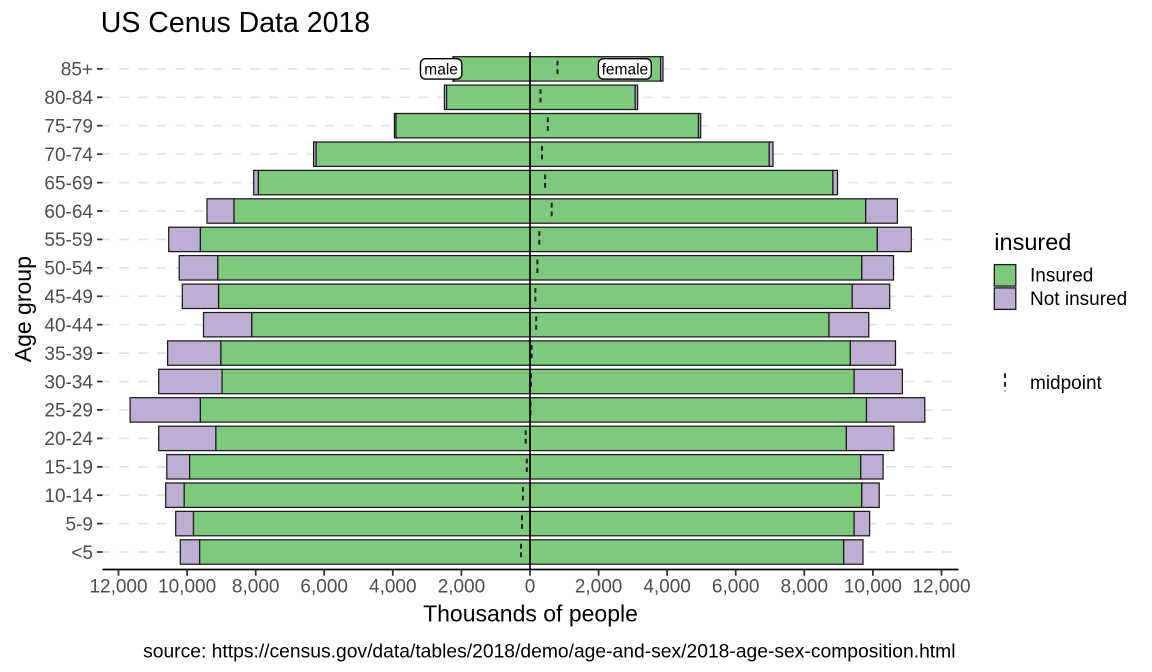  What do you see at coordinates (68, 496) in the screenshot?
I see `svg-text: 10-14` at bounding box center [68, 496].